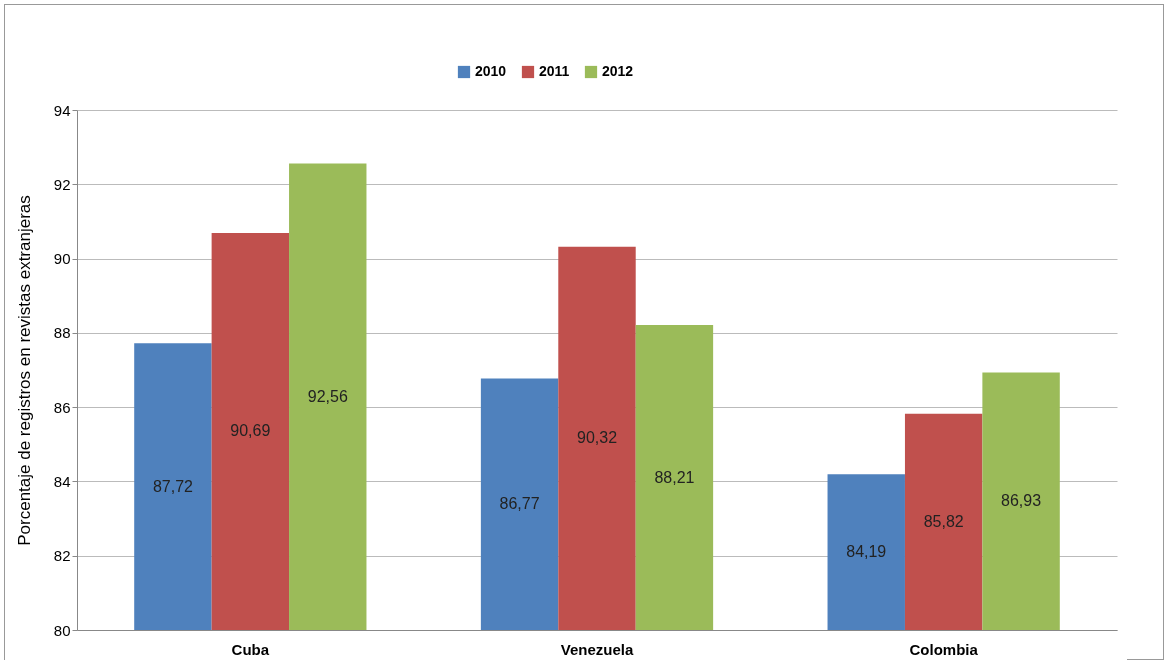 The height and width of the screenshot is (666, 1169). I want to click on data-label: 86,77, so click(519, 504).